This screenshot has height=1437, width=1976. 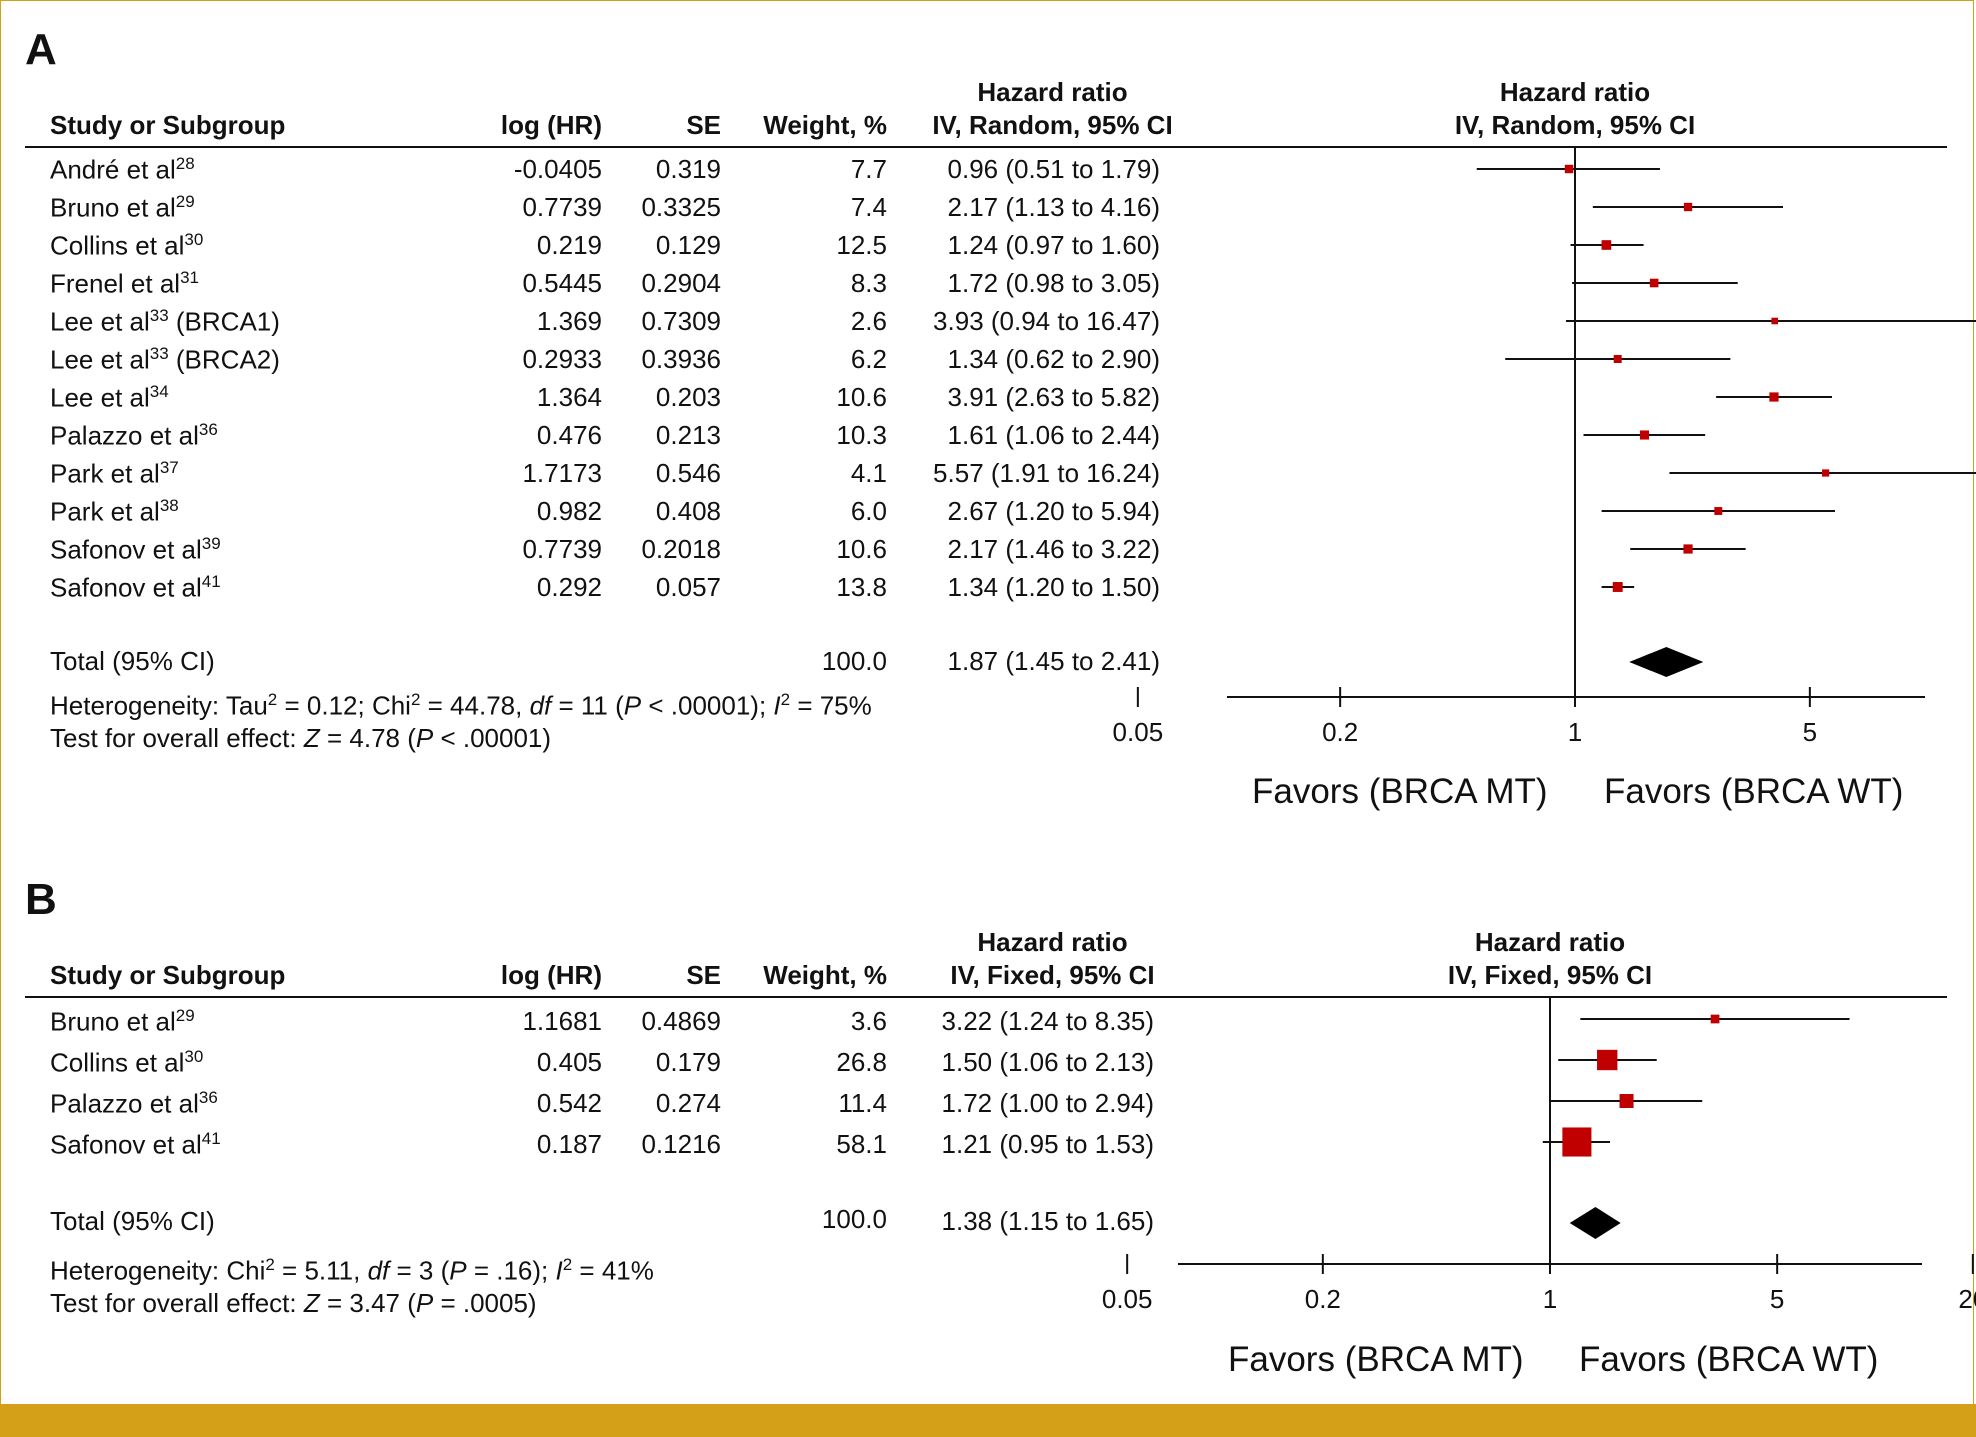 What do you see at coordinates (688, 587) in the screenshot?
I see `study-se: 0.057` at bounding box center [688, 587].